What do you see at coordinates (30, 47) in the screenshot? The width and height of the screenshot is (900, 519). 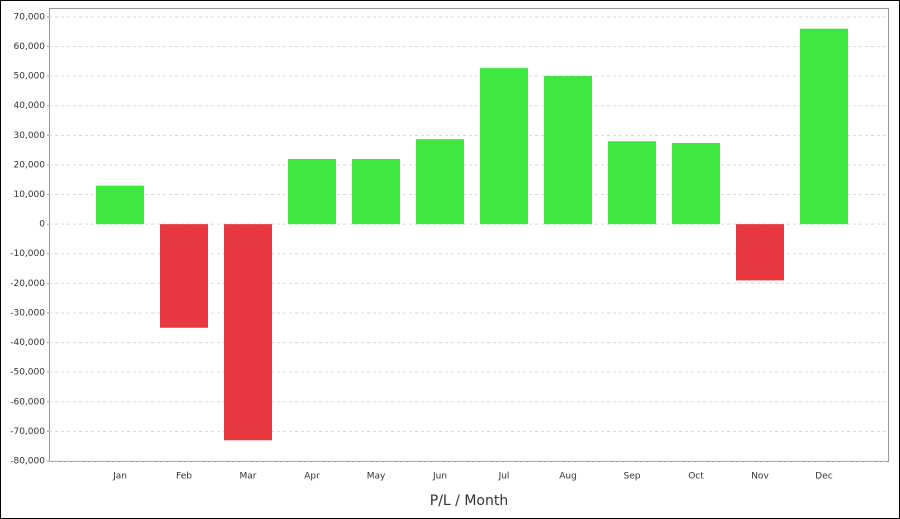 I see `y-tick-label: 60,000` at bounding box center [30, 47].